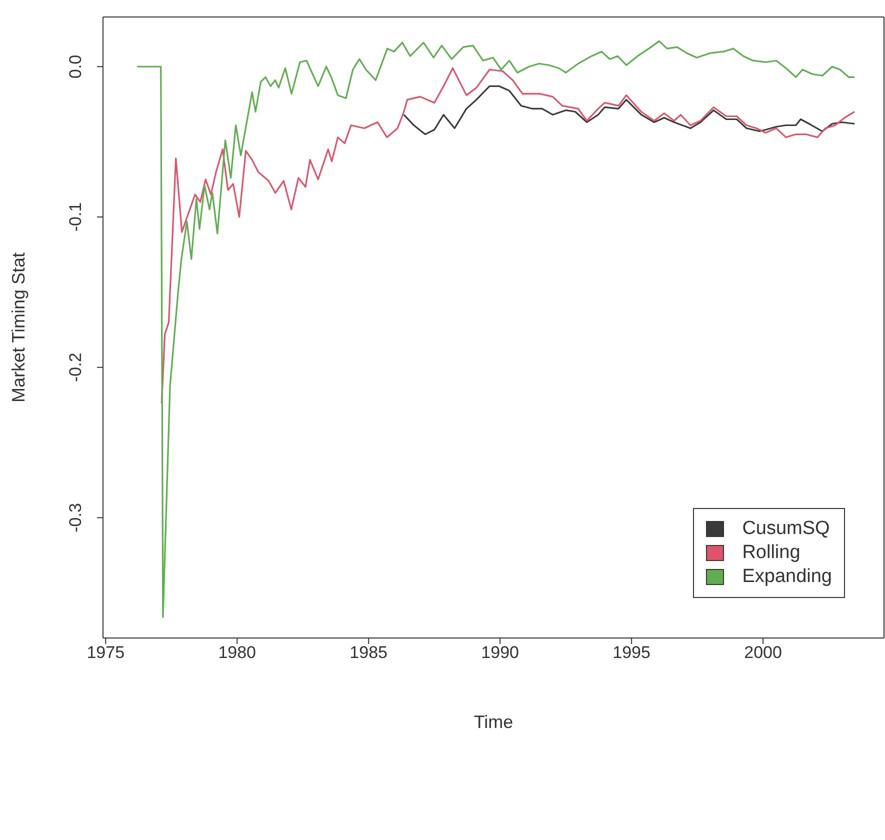 This screenshot has width=885, height=840. What do you see at coordinates (75, 517) in the screenshot?
I see `y-tick-label: -0.3` at bounding box center [75, 517].